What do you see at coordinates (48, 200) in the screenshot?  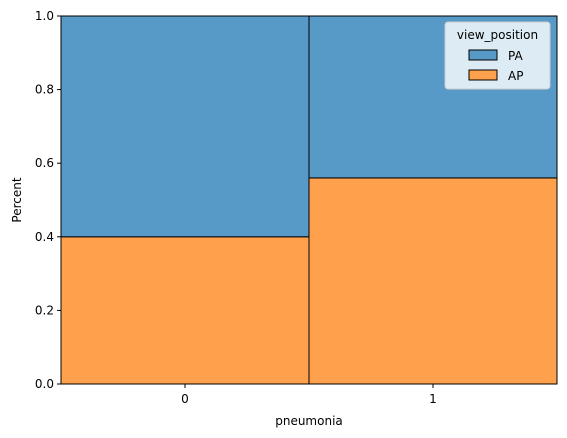 I see `y-axis: 0.0 0.2 0.4 0.6 0.8 1.0` at bounding box center [48, 200].